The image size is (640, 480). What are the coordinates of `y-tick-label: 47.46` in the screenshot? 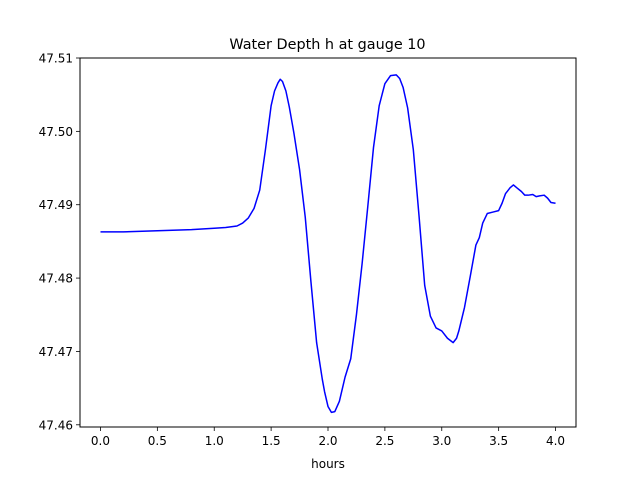 It's located at (56, 425).